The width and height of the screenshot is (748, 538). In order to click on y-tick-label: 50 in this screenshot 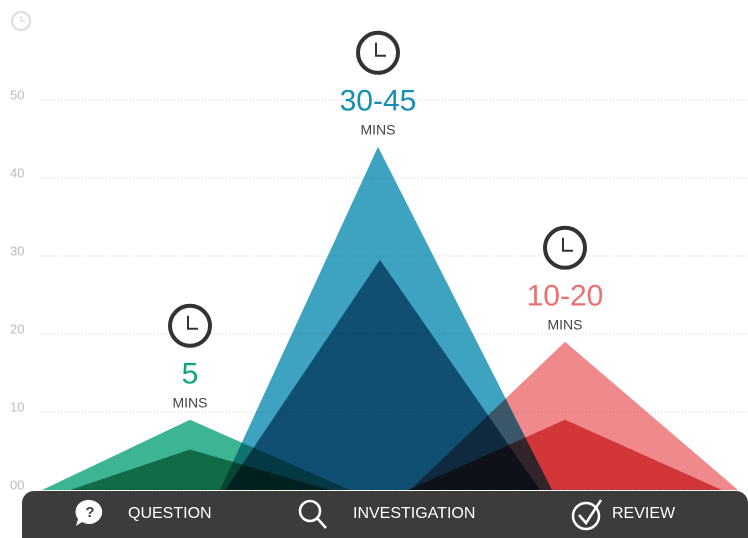, I will do `click(17, 94)`.